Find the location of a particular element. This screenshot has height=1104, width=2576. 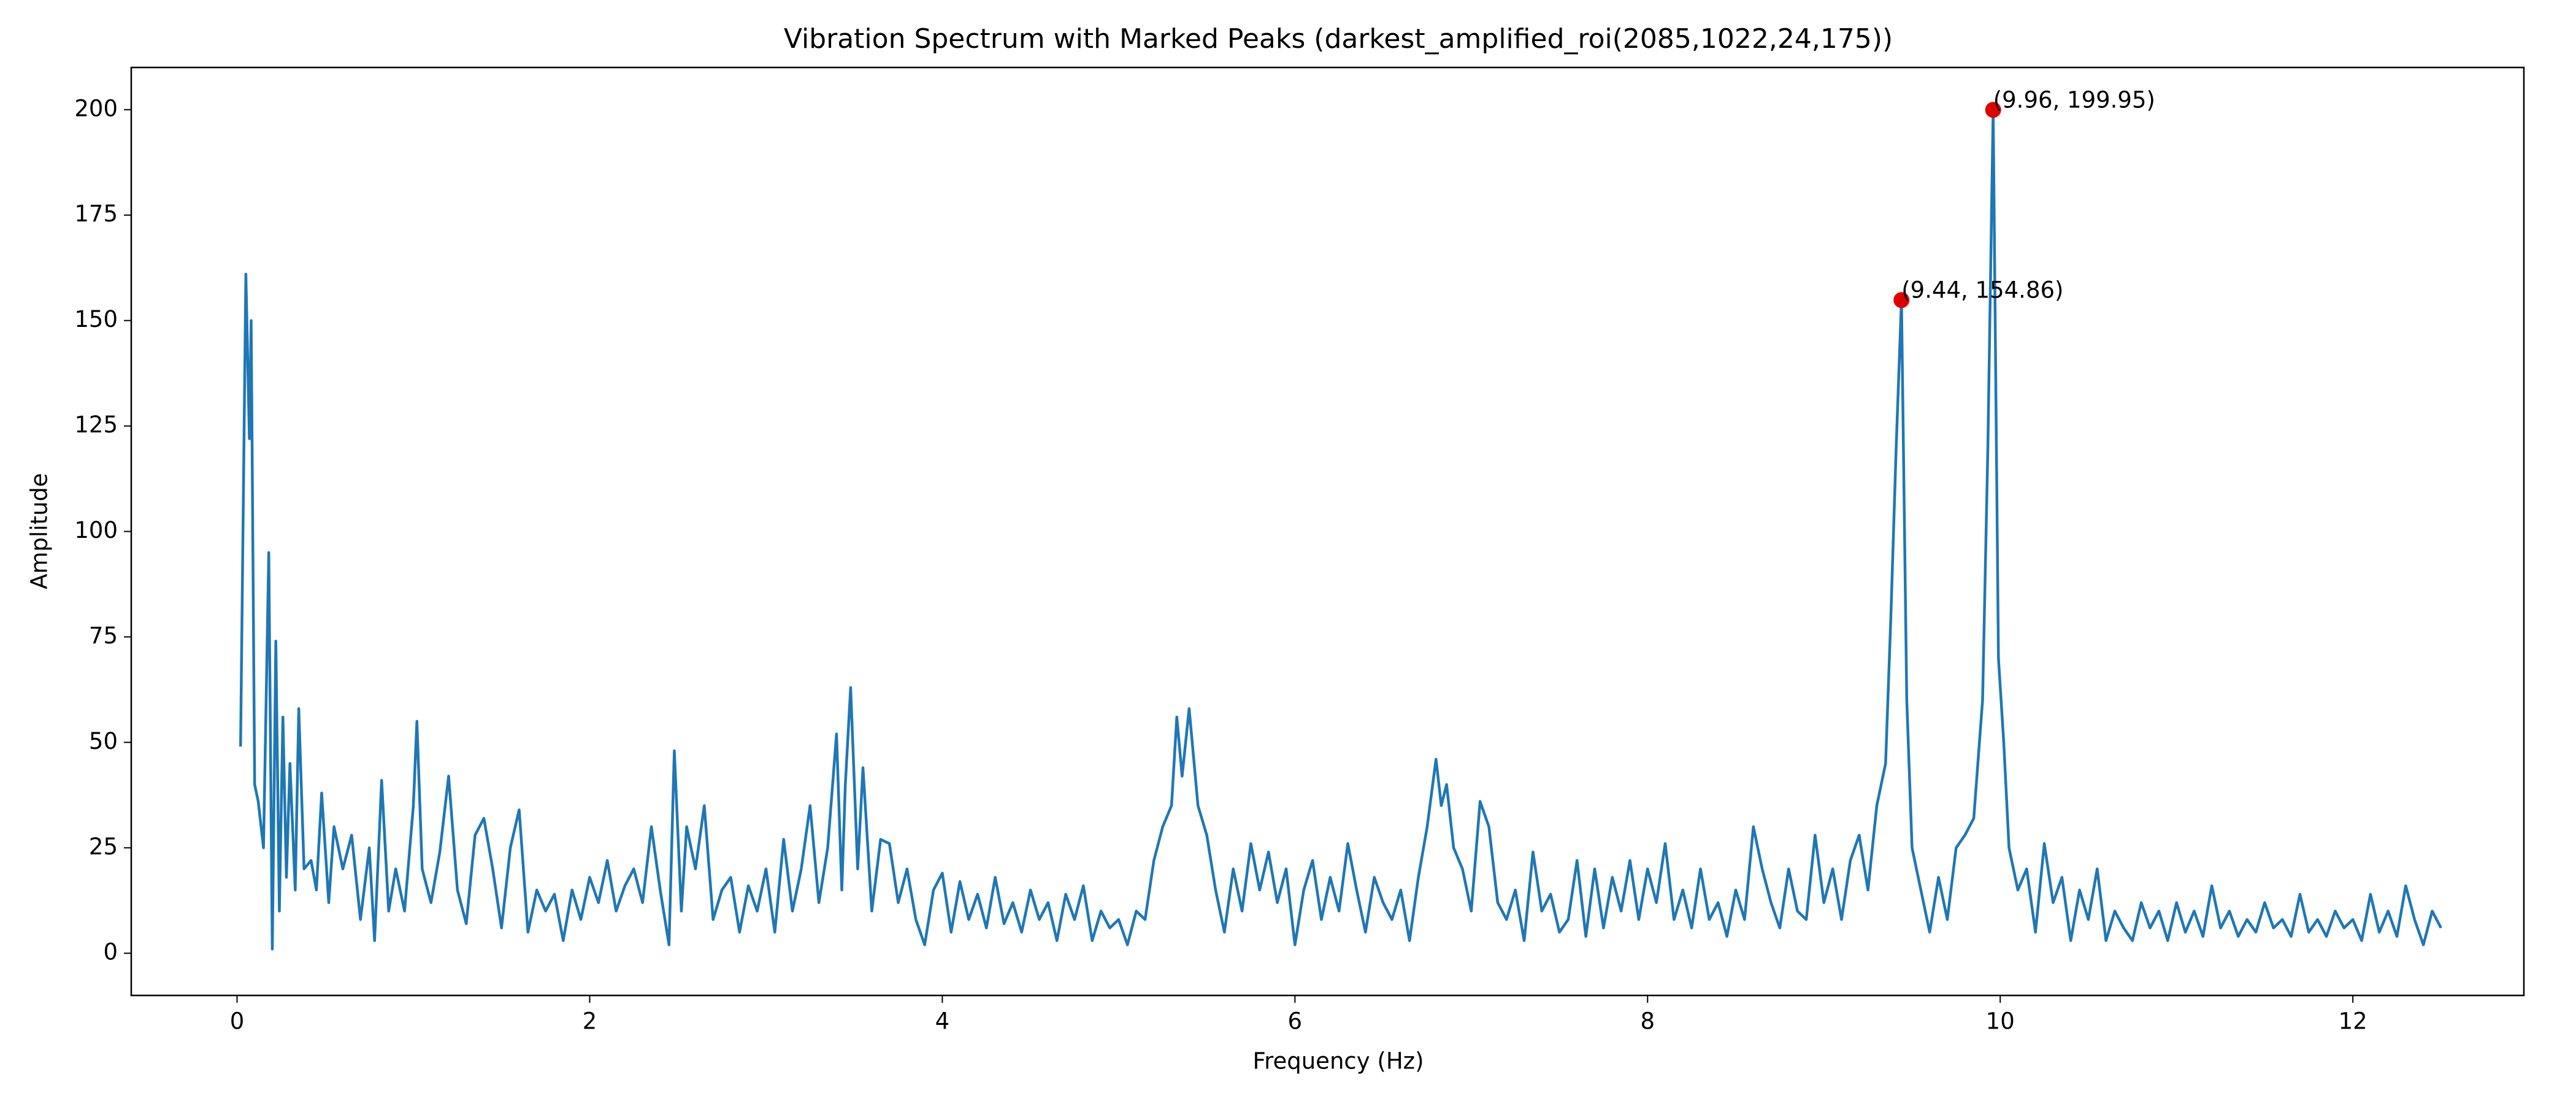

x-tick-label: 8 is located at coordinates (1647, 1021).